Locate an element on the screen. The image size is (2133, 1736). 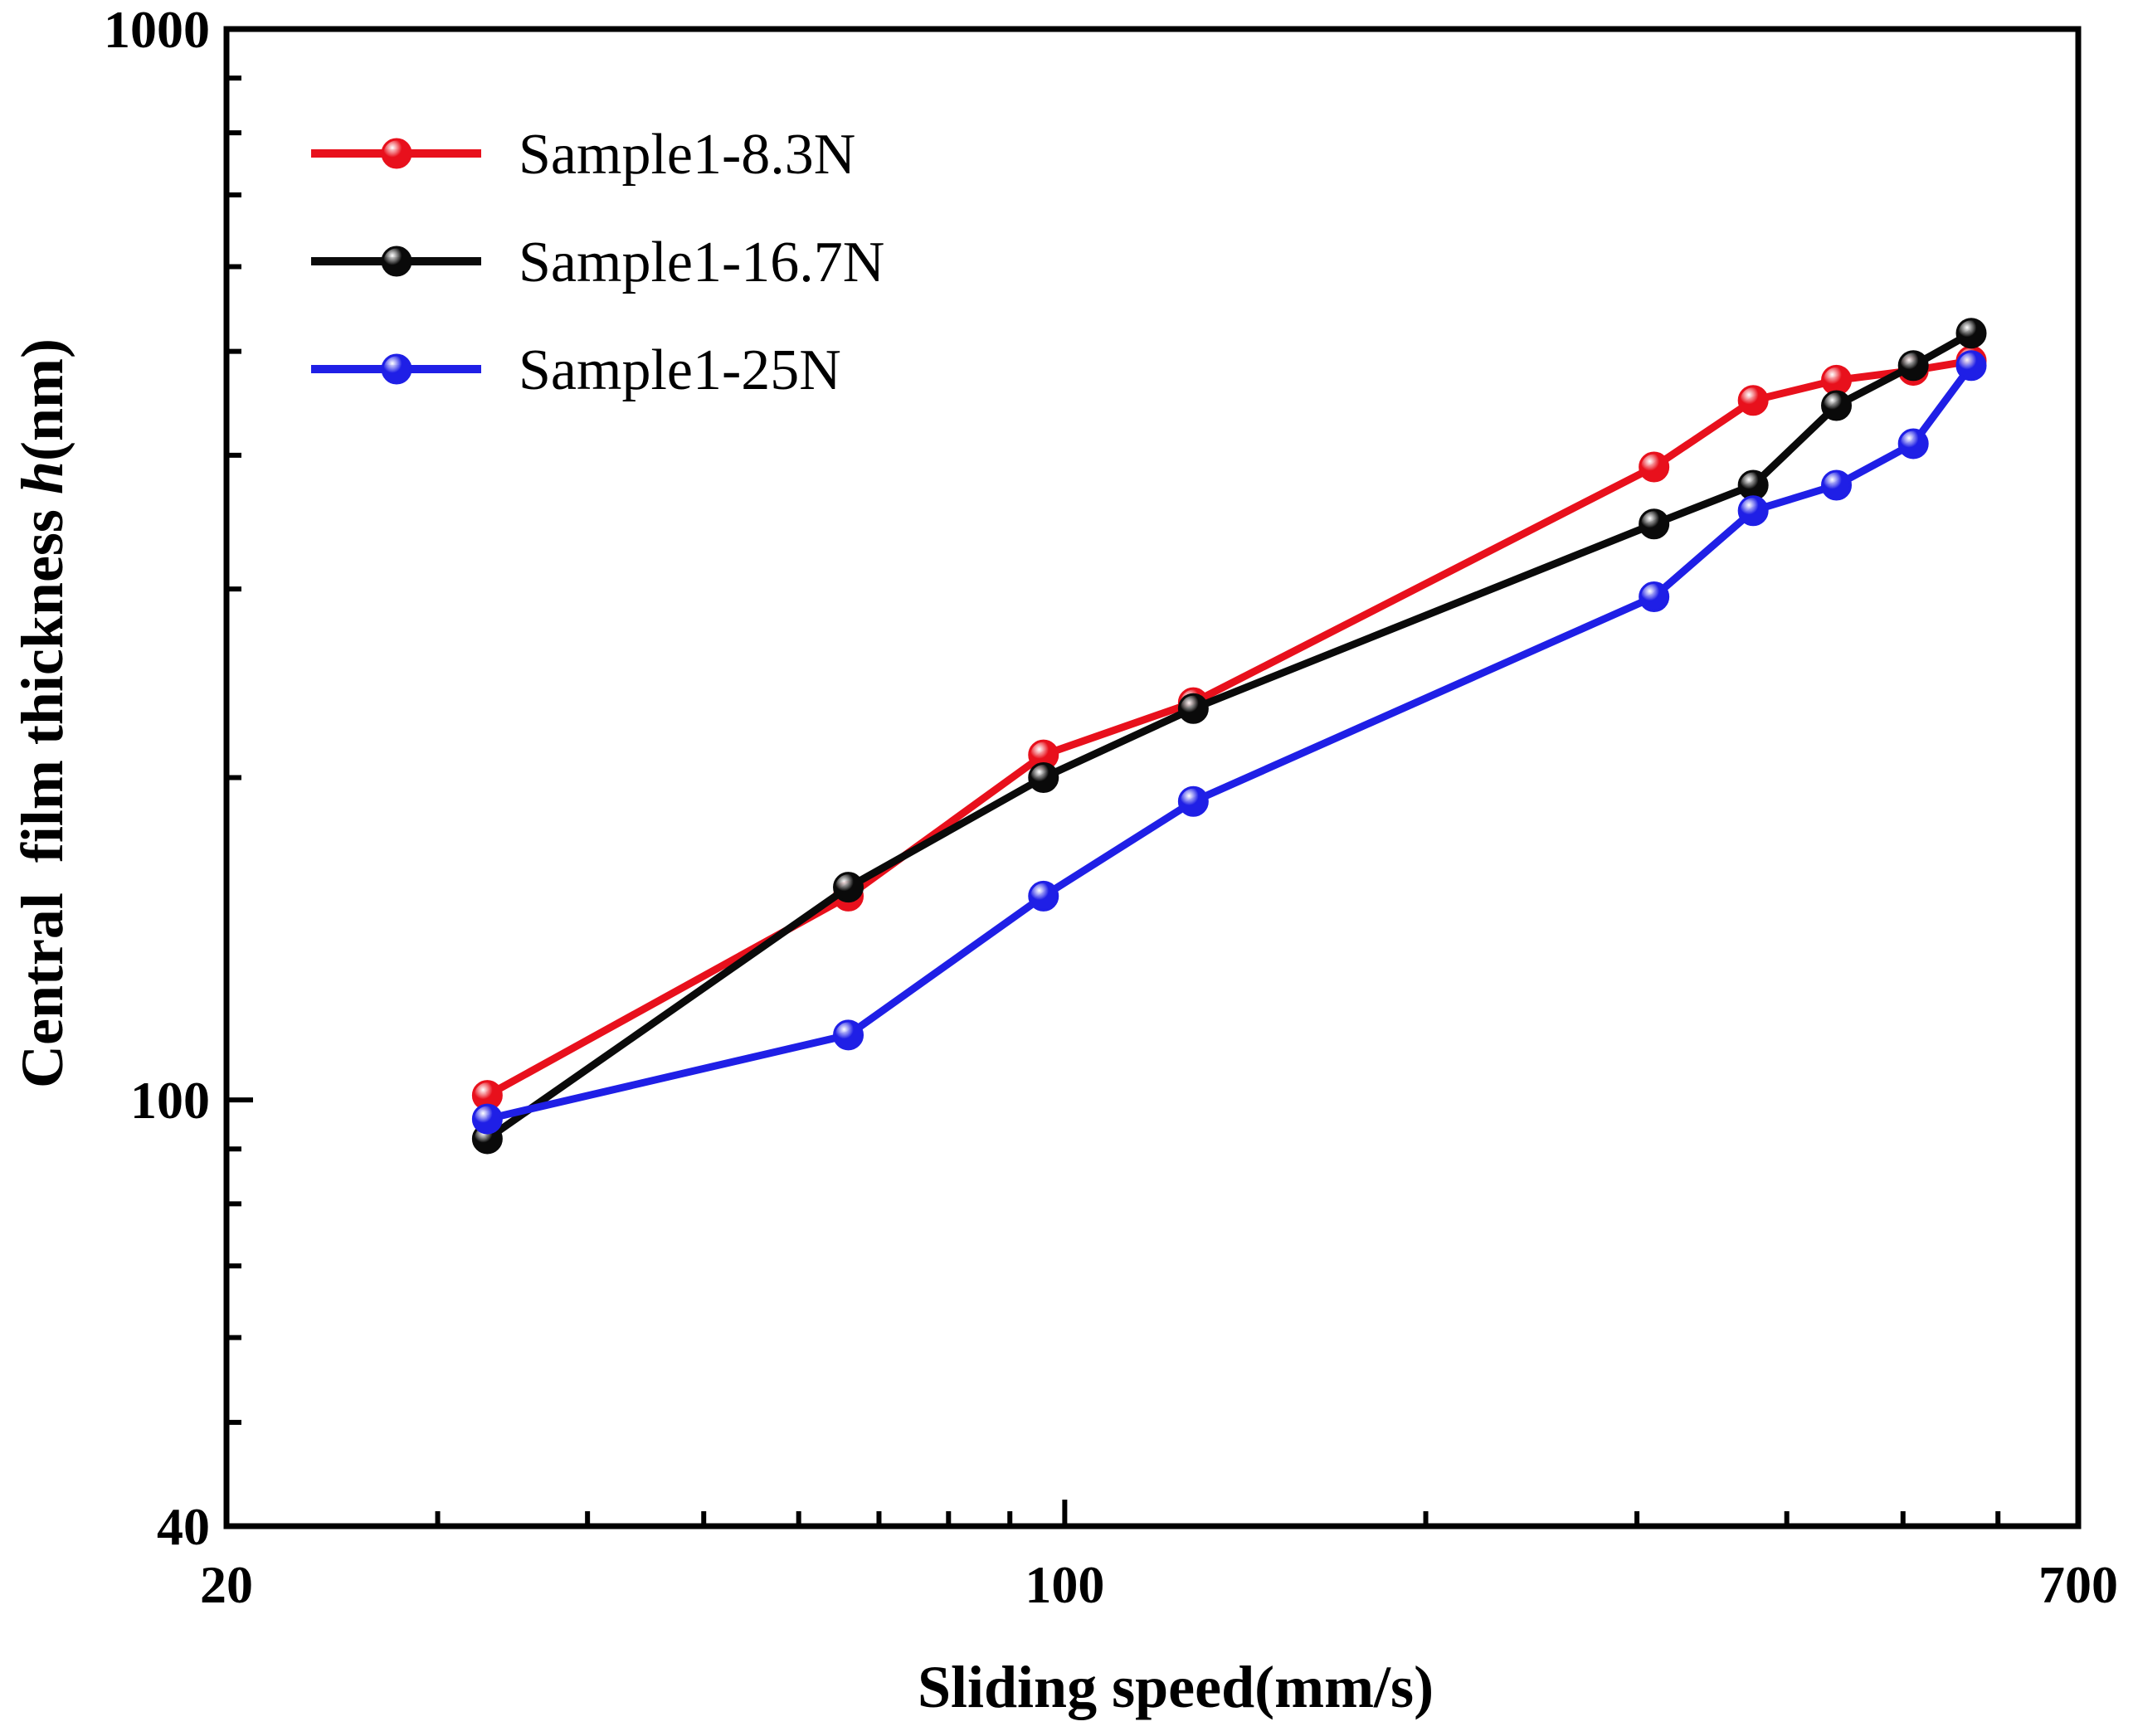
x-tick-label: 700 is located at coordinates (2078, 1584).